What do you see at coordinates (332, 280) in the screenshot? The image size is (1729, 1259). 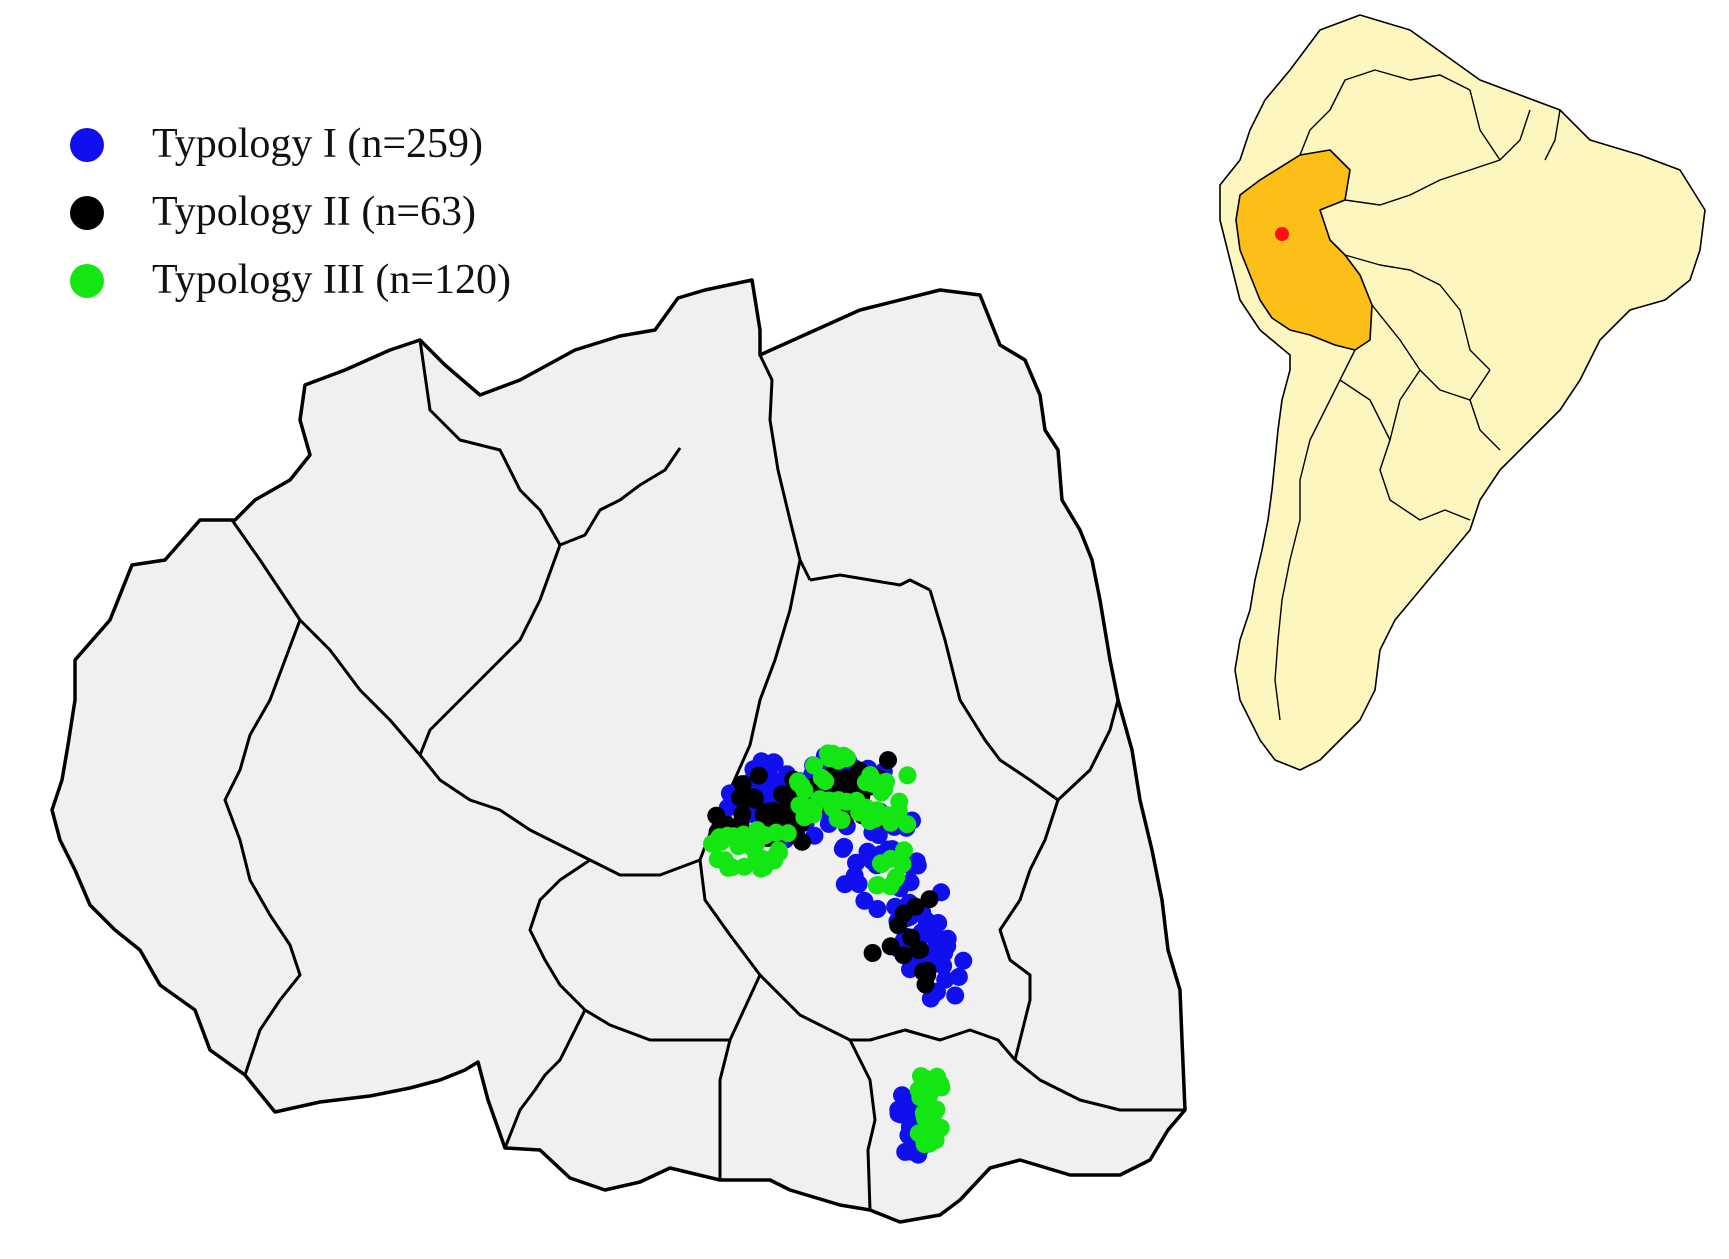 I see `legend-label-typology-3: Typology III (n=120)` at bounding box center [332, 280].